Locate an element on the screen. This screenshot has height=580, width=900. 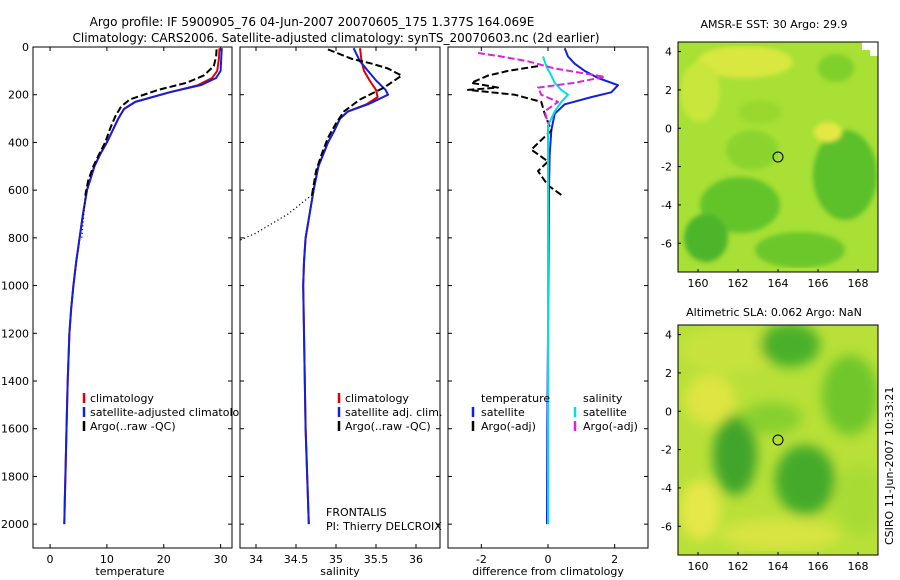
sst-map-title: AMSR-E SST: 30 Argo: 29.9 is located at coordinates (773, 24).